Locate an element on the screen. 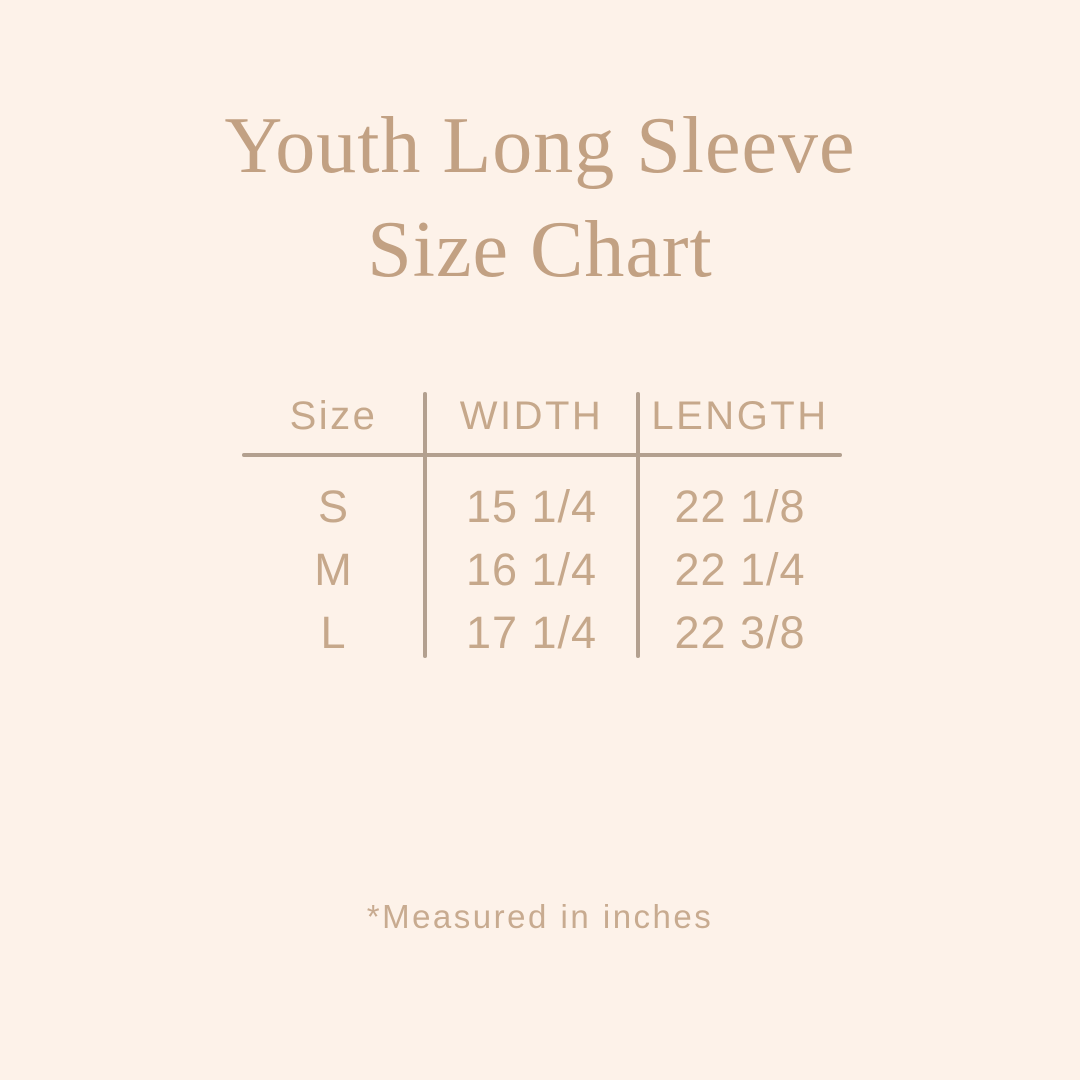  header-size: Size is located at coordinates (333, 416).